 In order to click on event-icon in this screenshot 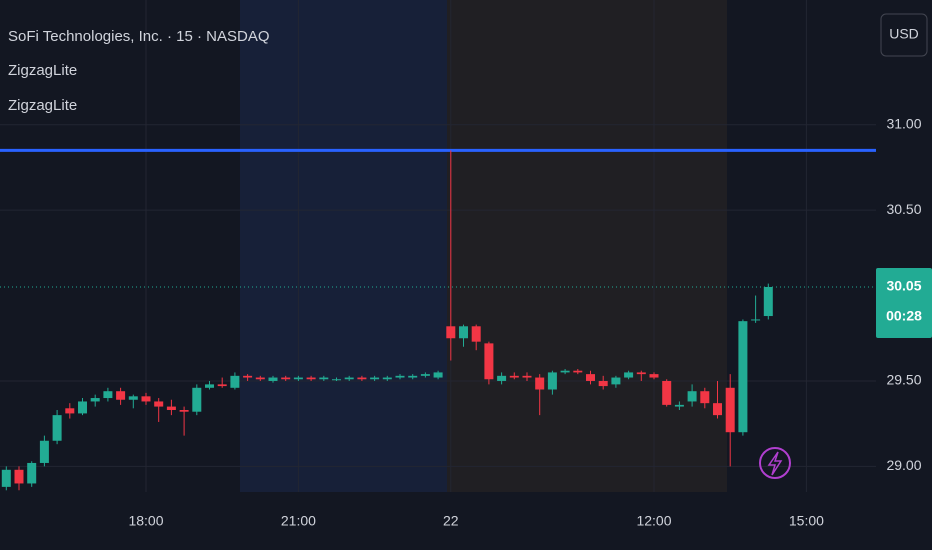, I will do `click(775, 463)`.